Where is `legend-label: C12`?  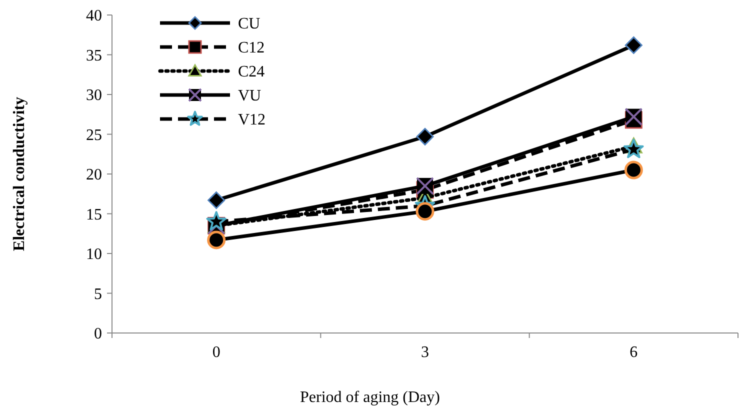
legend-label: C12 is located at coordinates (251, 48).